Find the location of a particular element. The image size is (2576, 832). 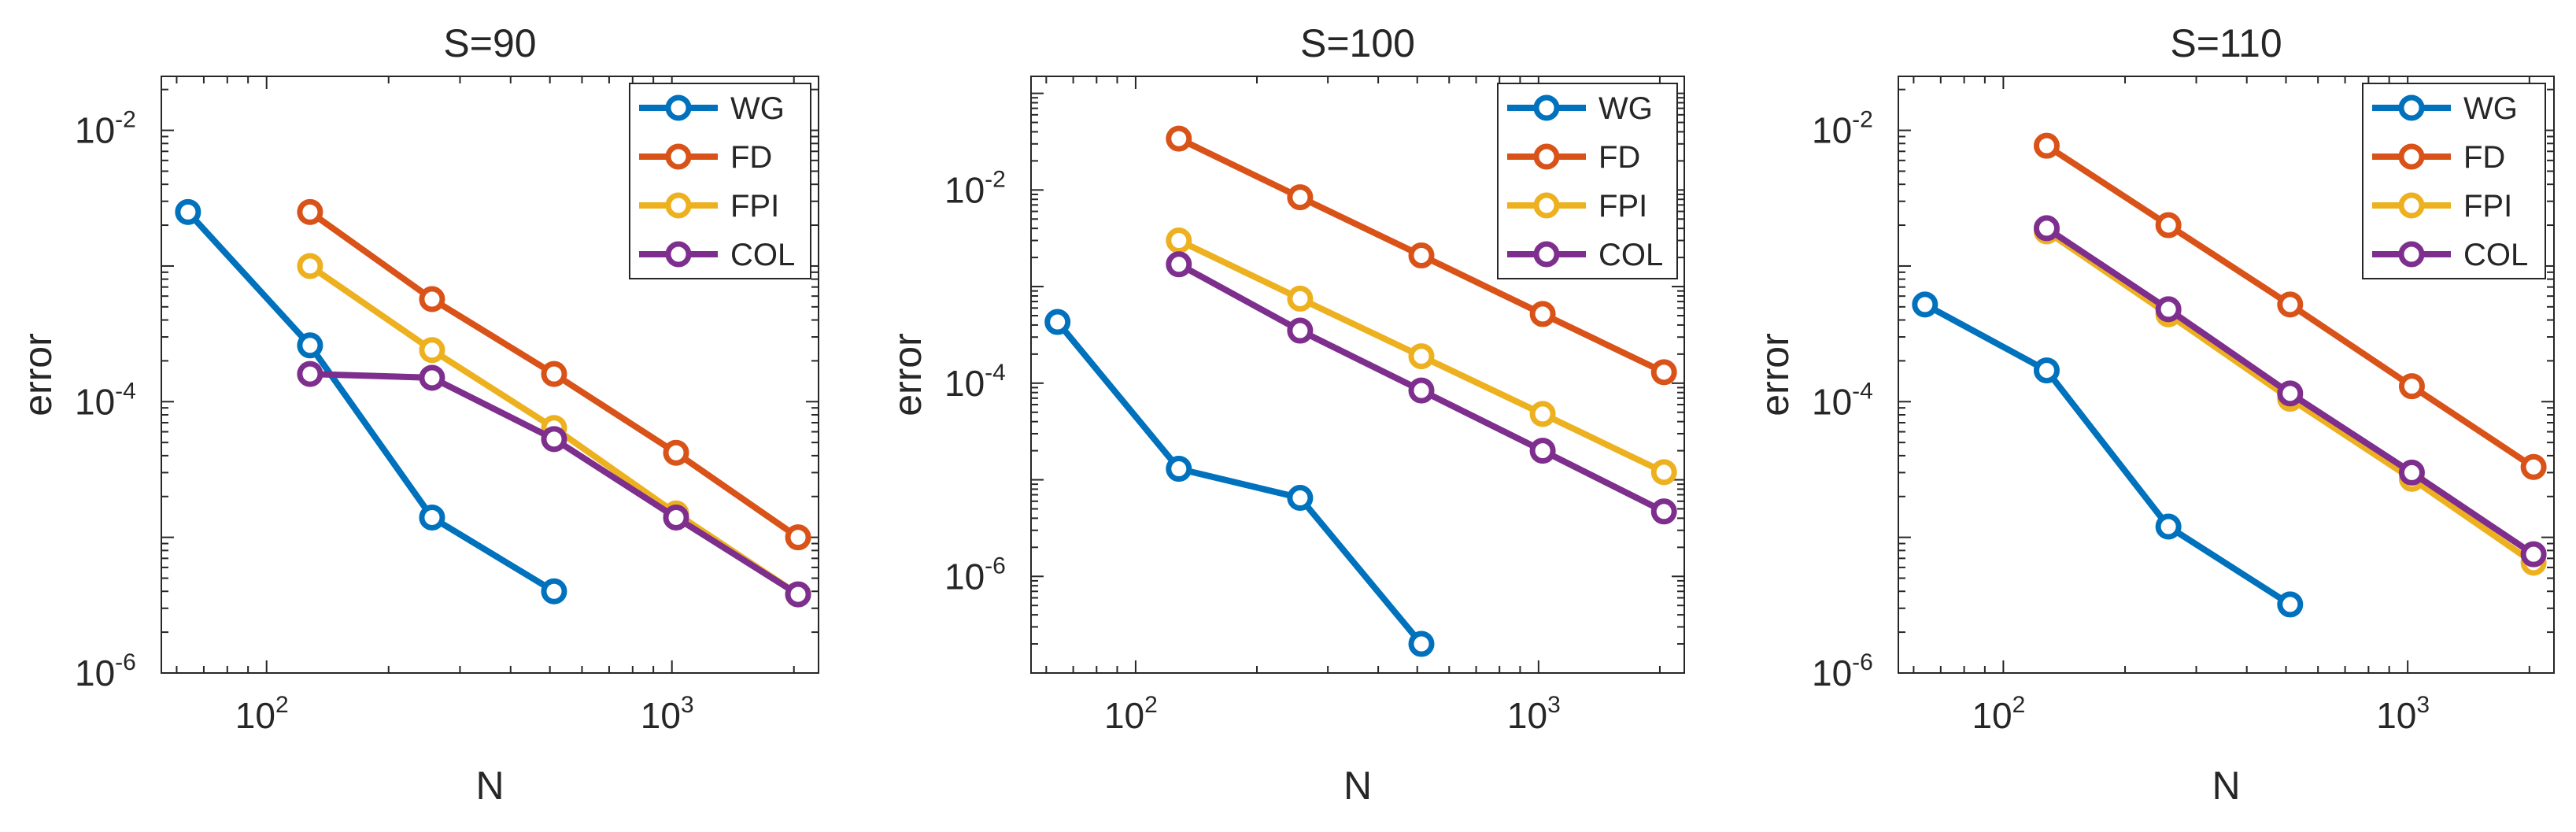

chart-title: S=100 is located at coordinates (1357, 43).